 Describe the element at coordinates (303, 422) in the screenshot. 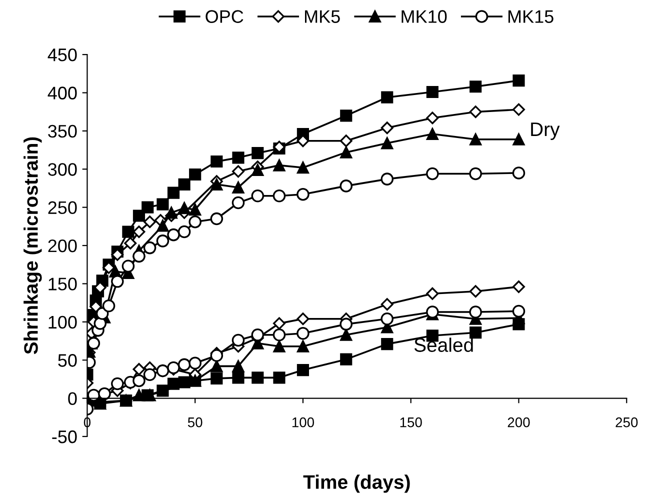

I see `x-tick-label: 100` at that location.